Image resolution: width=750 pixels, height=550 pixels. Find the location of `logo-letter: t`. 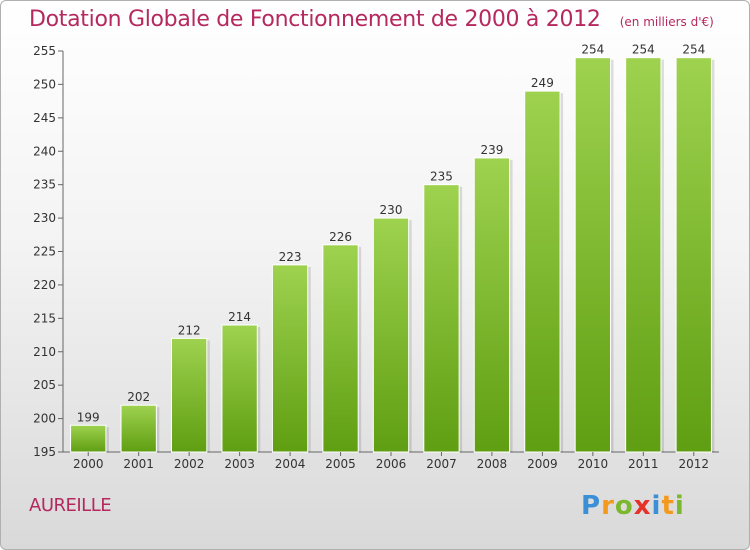

logo-letter: t is located at coordinates (668, 506).